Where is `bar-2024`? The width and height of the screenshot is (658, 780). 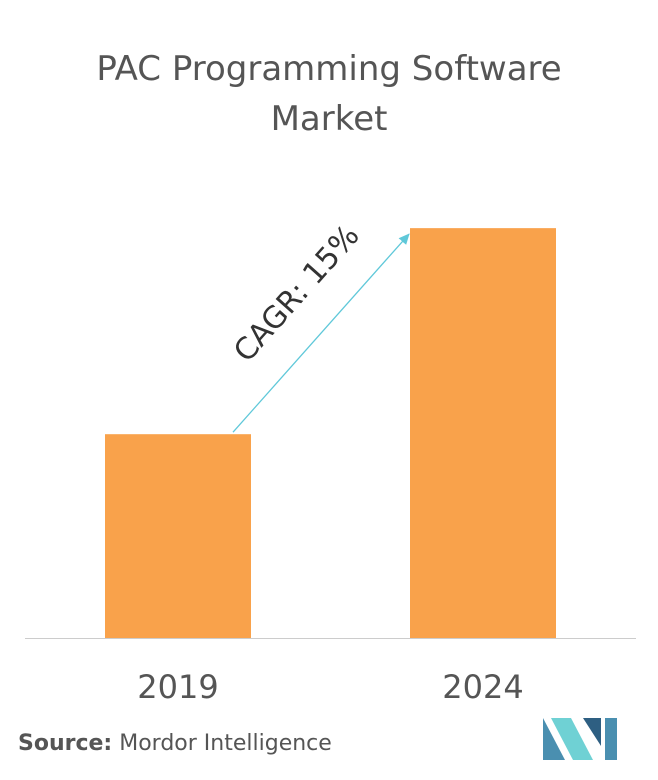
bar-2024 is located at coordinates (483, 433).